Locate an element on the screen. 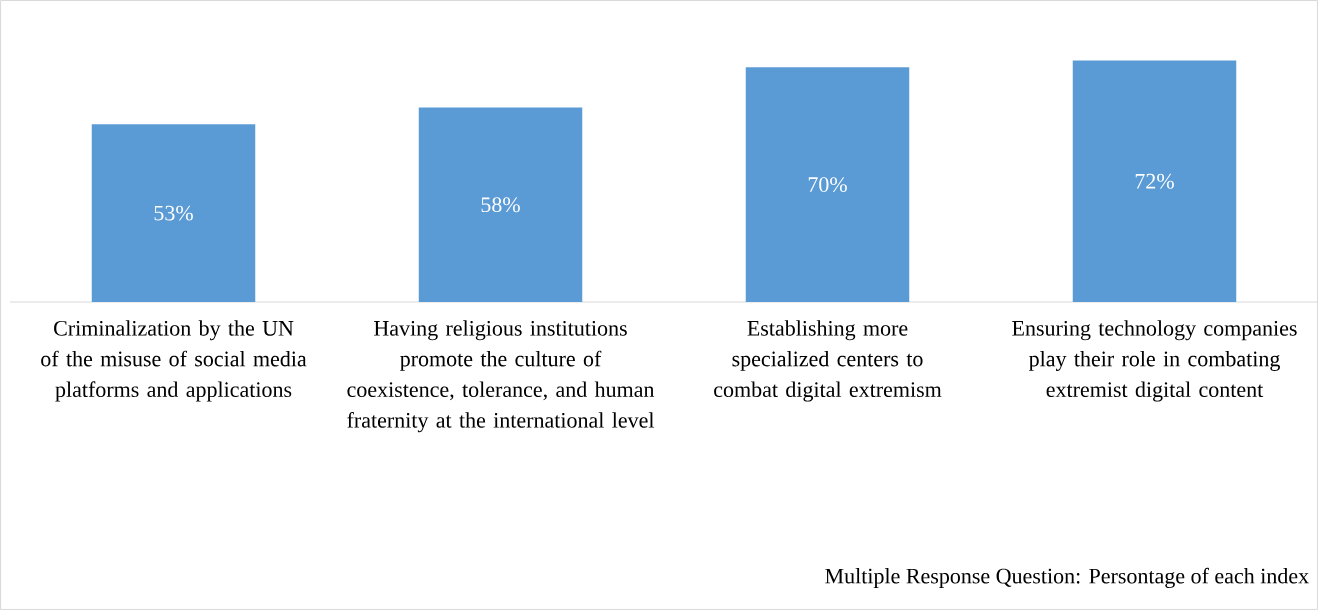  data-label: 72% is located at coordinates (1154, 181).